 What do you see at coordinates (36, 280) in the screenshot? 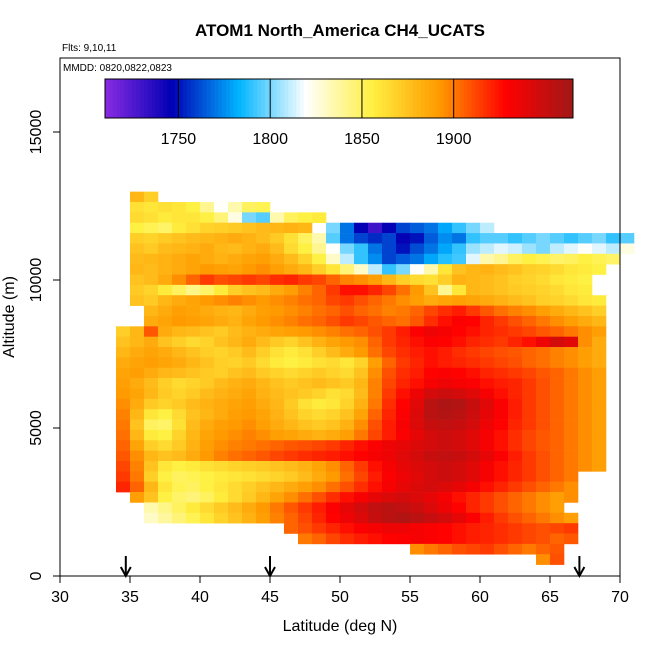
I see `y-tick-label: 10000` at bounding box center [36, 280].